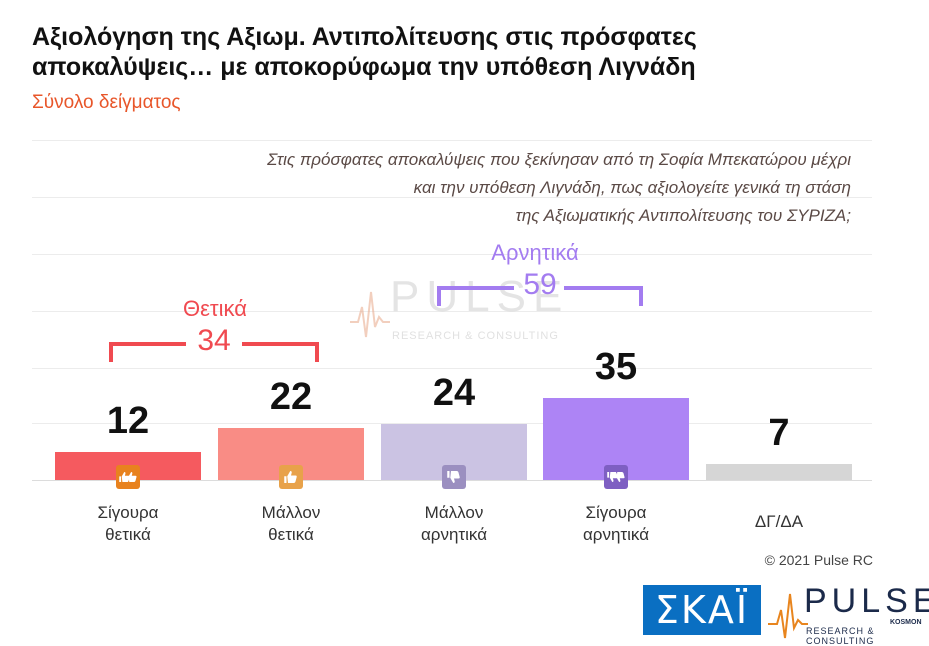 The image size is (929, 646). Describe the element at coordinates (616, 367) in the screenshot. I see `bar-value-label: 35` at that location.